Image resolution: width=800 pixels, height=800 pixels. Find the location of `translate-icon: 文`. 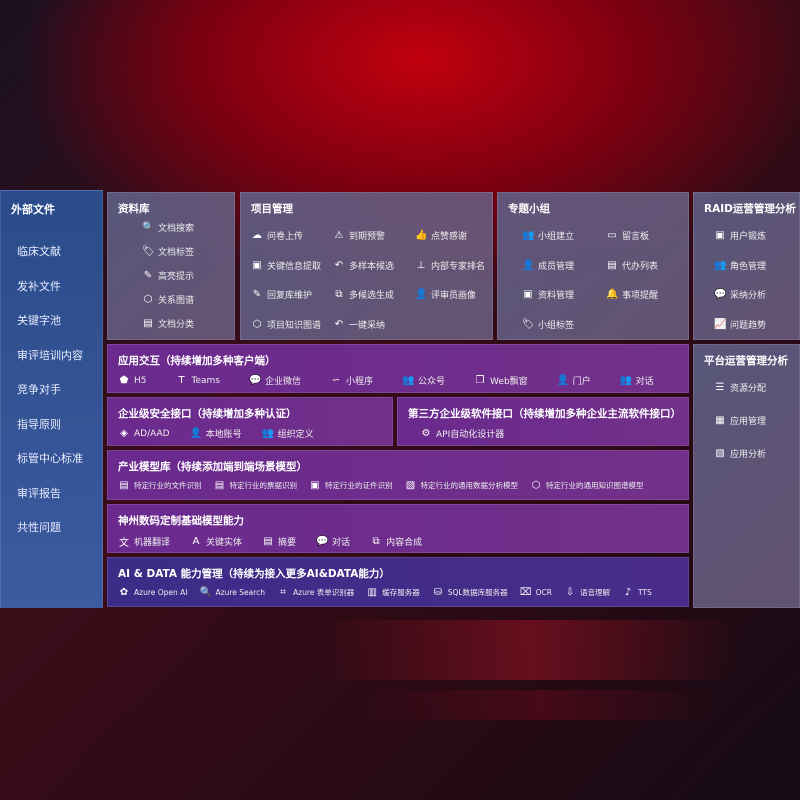

translate-icon: 文 is located at coordinates (124, 543).